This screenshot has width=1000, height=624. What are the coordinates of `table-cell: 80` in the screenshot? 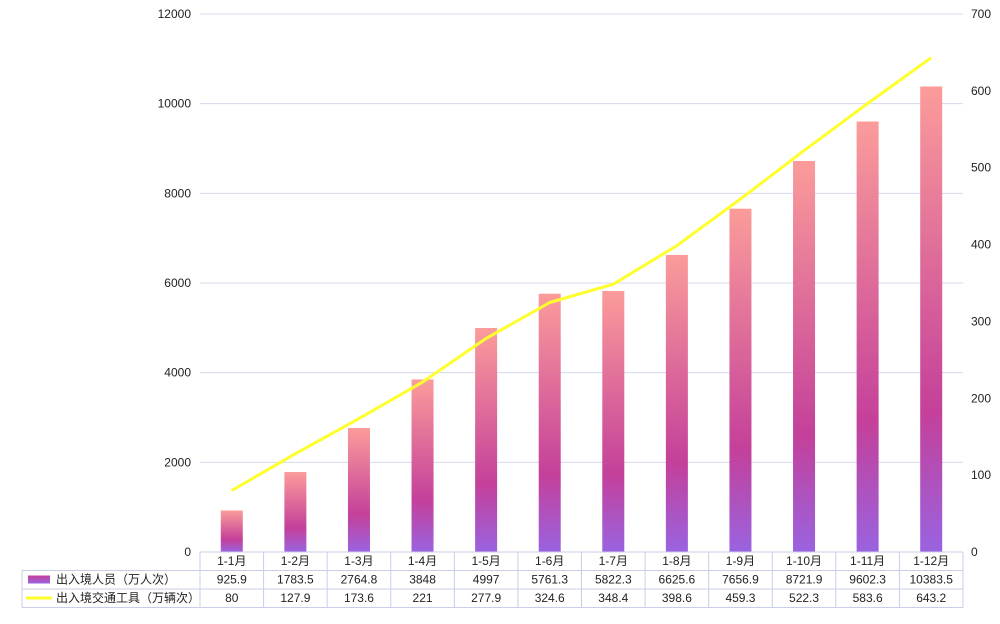 It's located at (232, 598).